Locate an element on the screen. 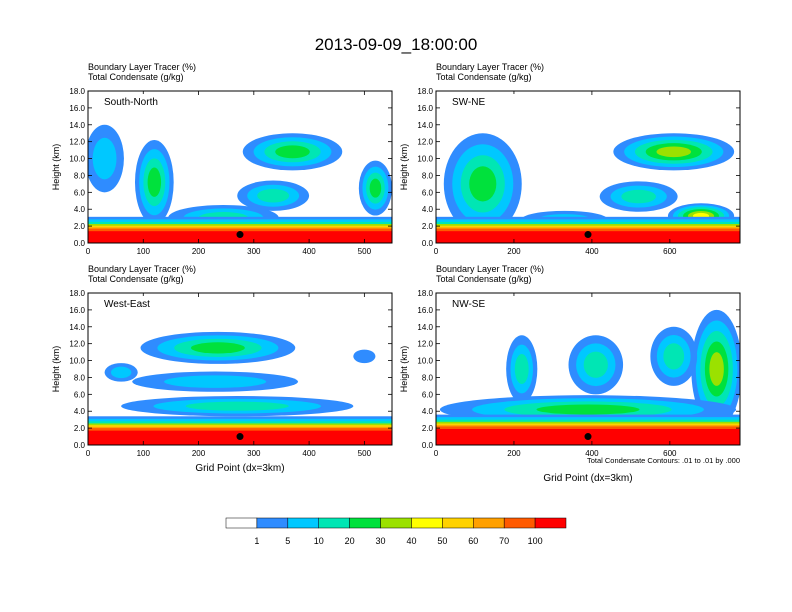  panel-label-bg-west-east is located at coordinates (137, 304).